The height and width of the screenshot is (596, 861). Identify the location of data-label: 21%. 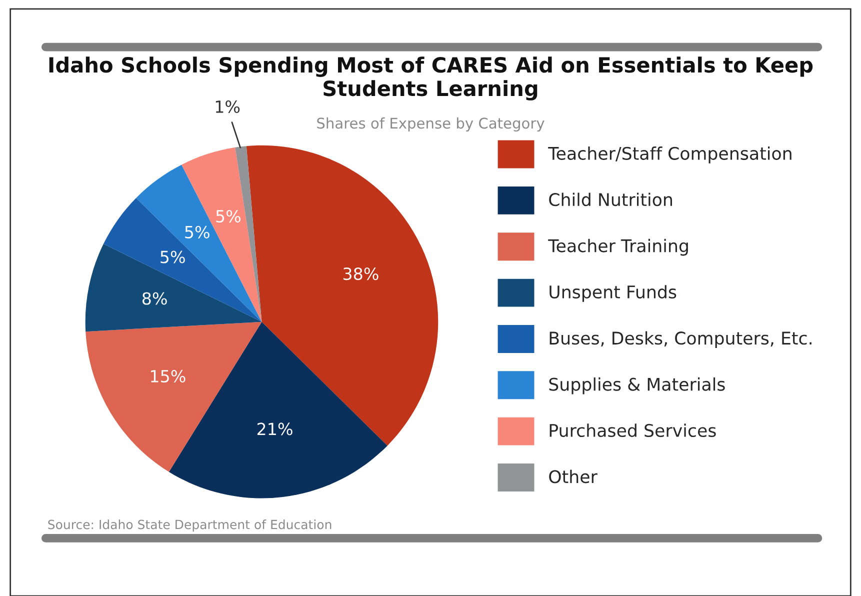
(274, 429).